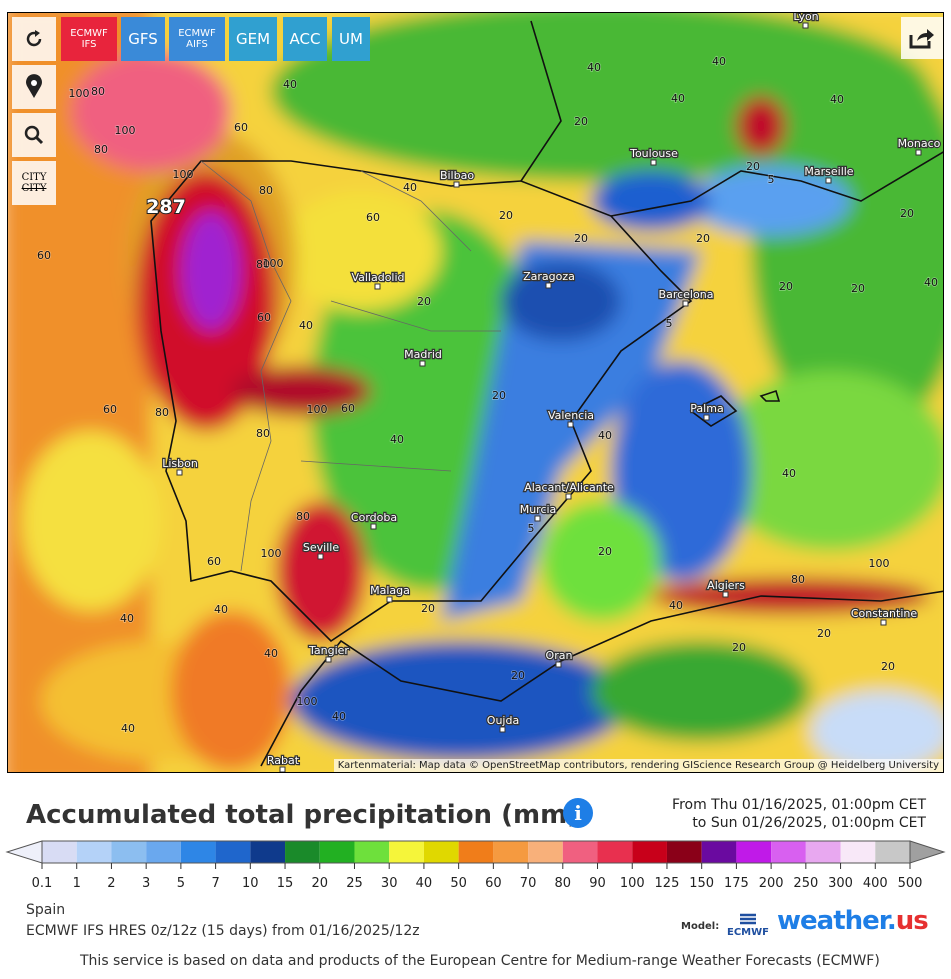  I want to click on model-button: GFS, so click(143, 39).